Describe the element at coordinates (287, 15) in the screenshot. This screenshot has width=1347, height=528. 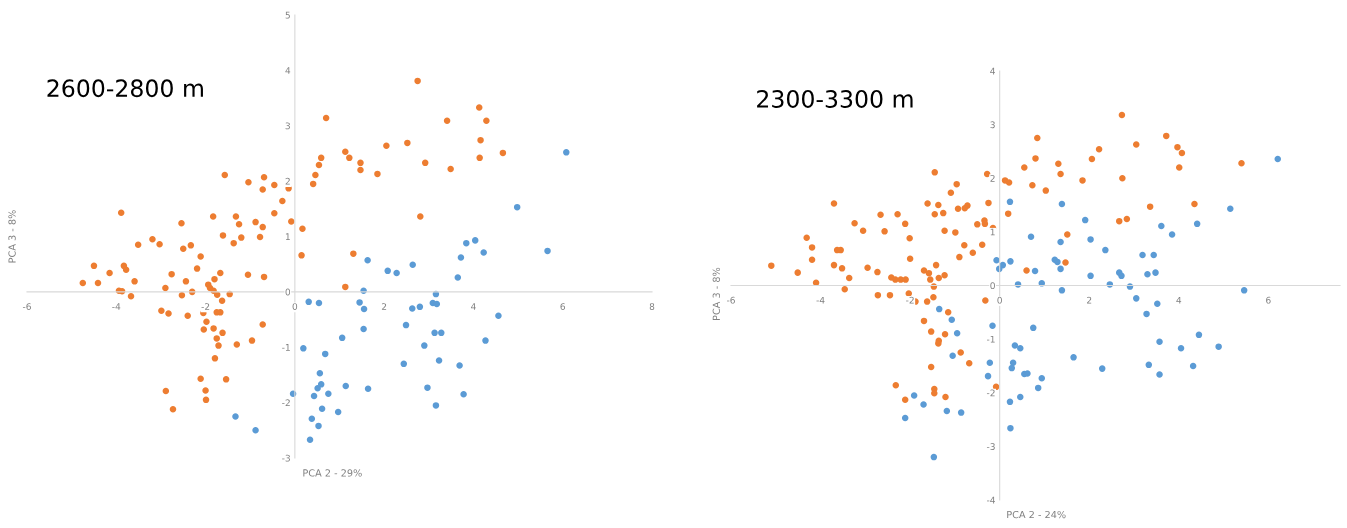
I see `y-tick-label: 5` at that location.